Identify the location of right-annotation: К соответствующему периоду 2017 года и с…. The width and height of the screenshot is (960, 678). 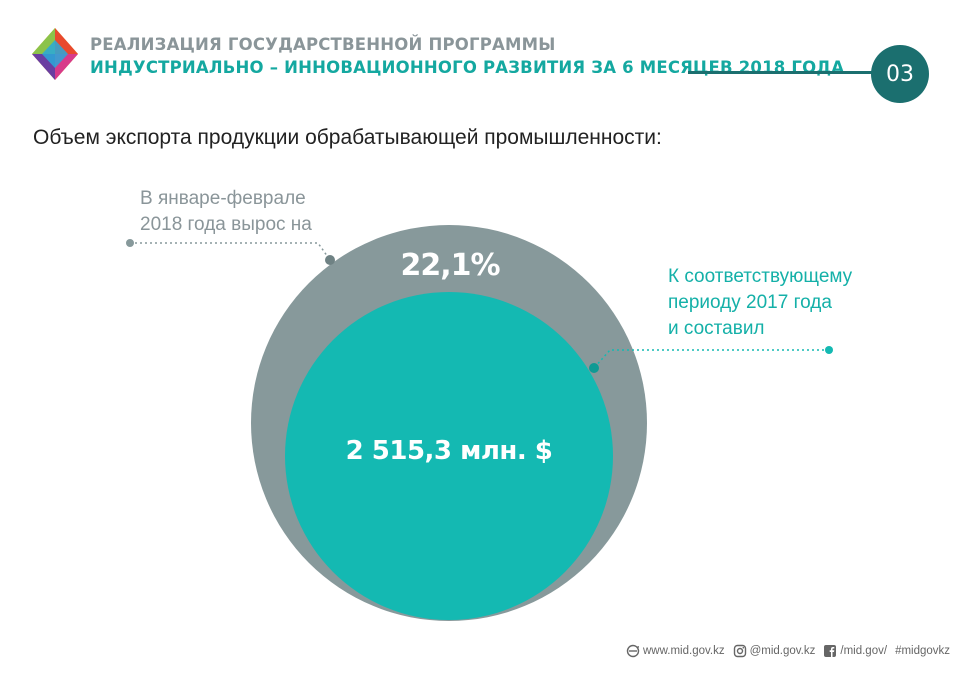
(760, 303).